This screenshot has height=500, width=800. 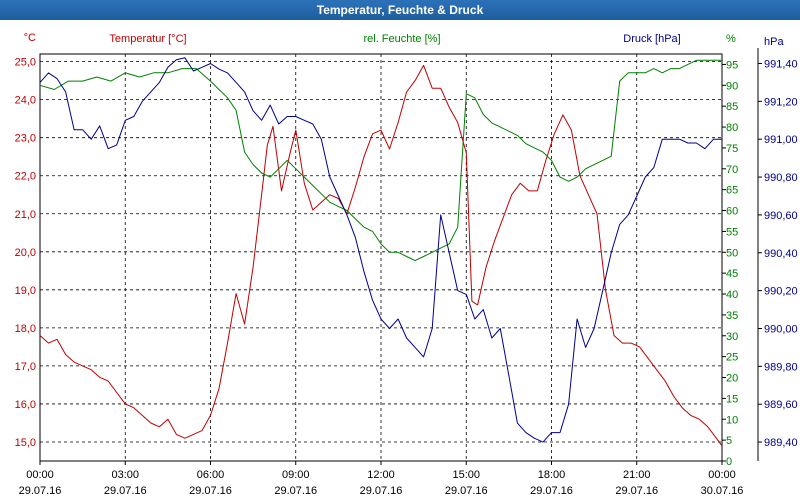 What do you see at coordinates (729, 462) in the screenshot?
I see `y-tick-humidity: 0` at bounding box center [729, 462].